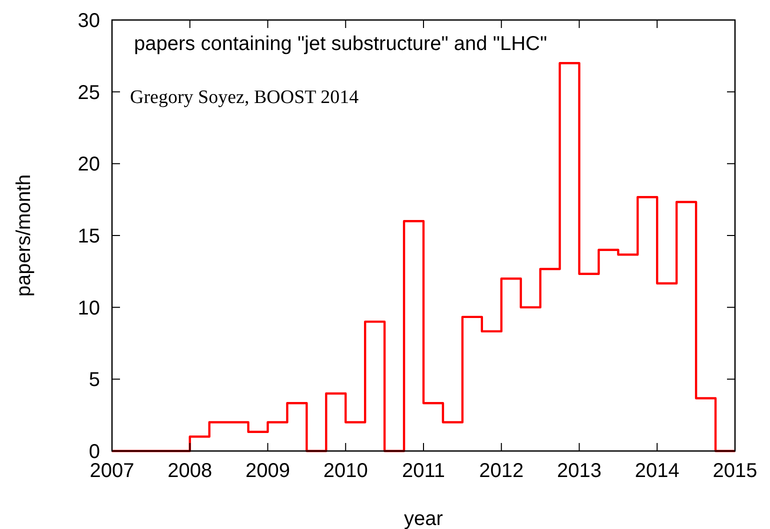 The image size is (770, 529). What do you see at coordinates (345, 471) in the screenshot?
I see `x-tick-label: 2010` at bounding box center [345, 471].